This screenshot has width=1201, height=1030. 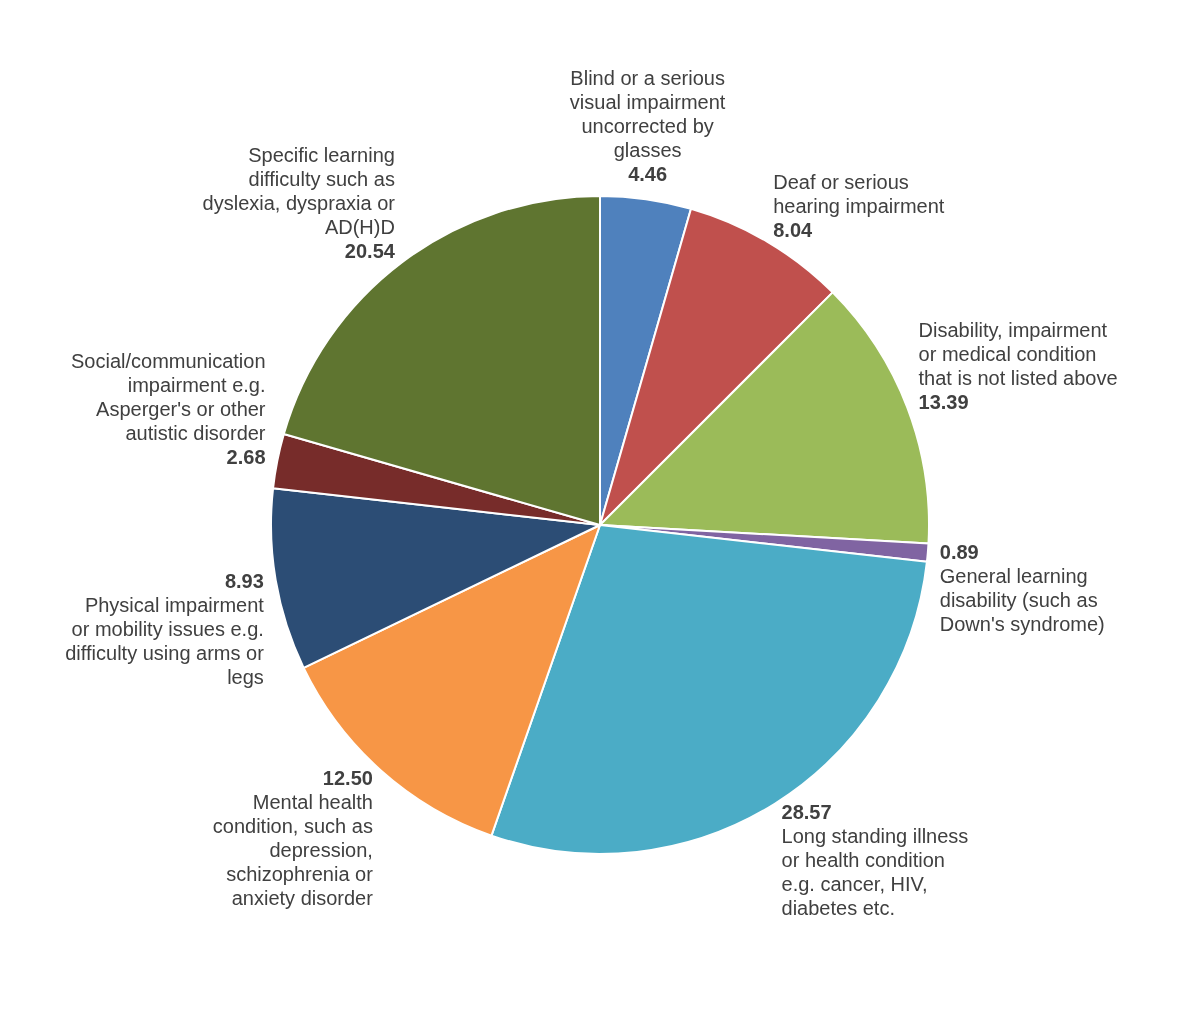 I want to click on data-label: 2.68, so click(x=246, y=457).